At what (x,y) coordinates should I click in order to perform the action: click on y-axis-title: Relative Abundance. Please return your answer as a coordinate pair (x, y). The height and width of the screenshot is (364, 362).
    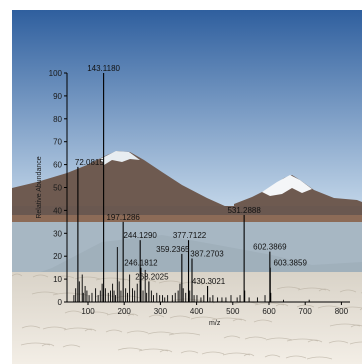
    Looking at the image, I should click on (39, 187).